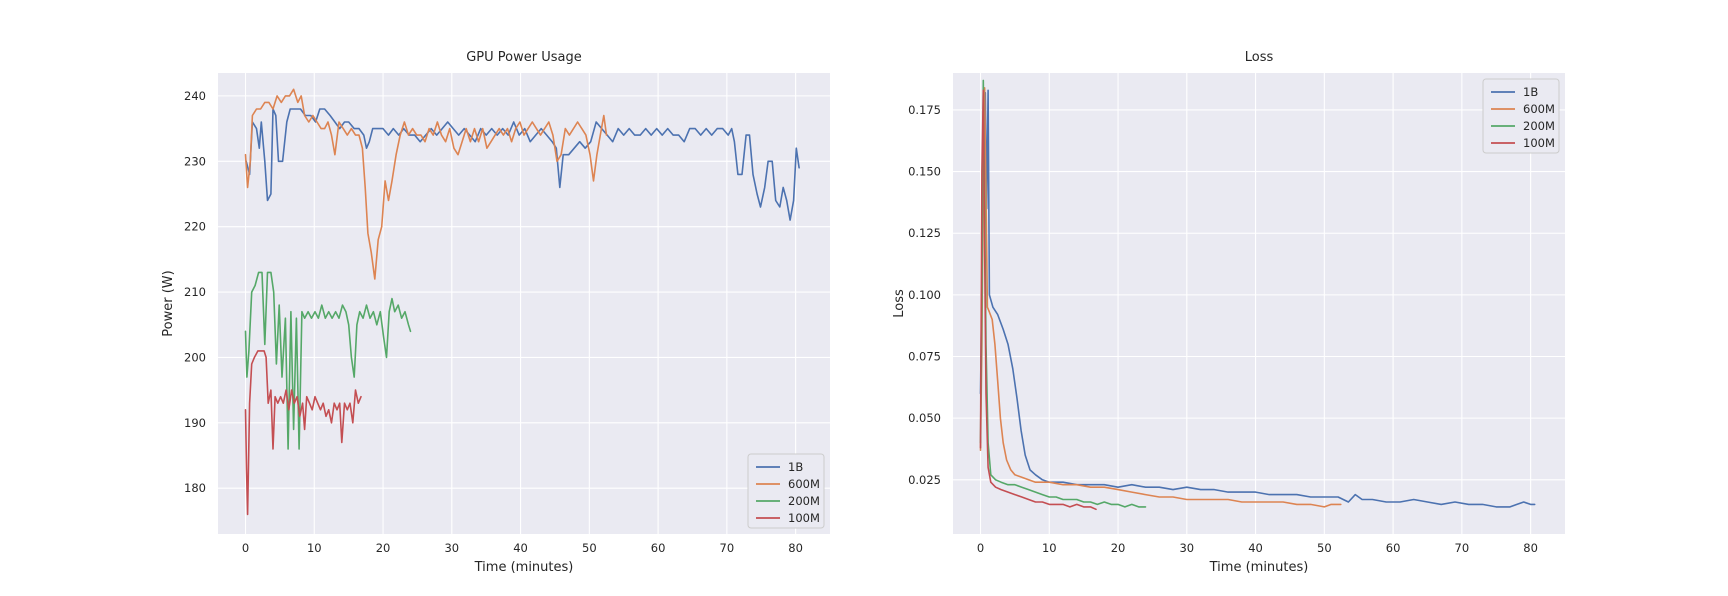 This screenshot has height=596, width=1728. What do you see at coordinates (1259, 57) in the screenshot?
I see `loss-chart-title: Loss` at bounding box center [1259, 57].